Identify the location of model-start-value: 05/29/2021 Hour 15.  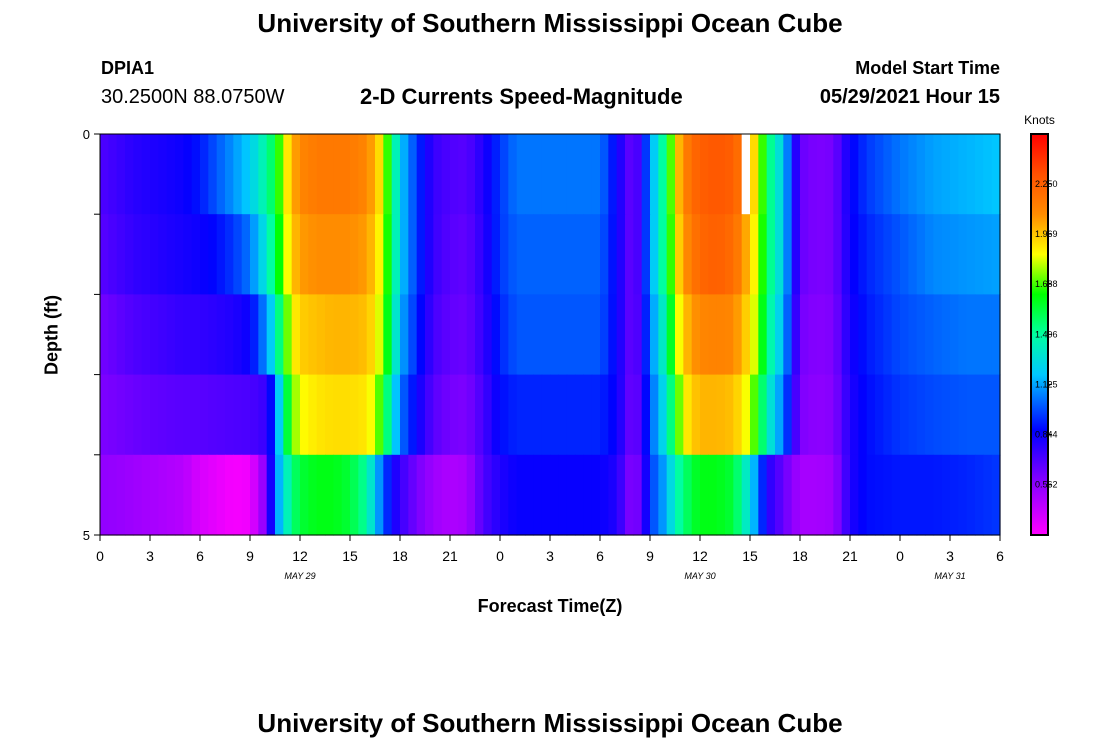
(909, 97).